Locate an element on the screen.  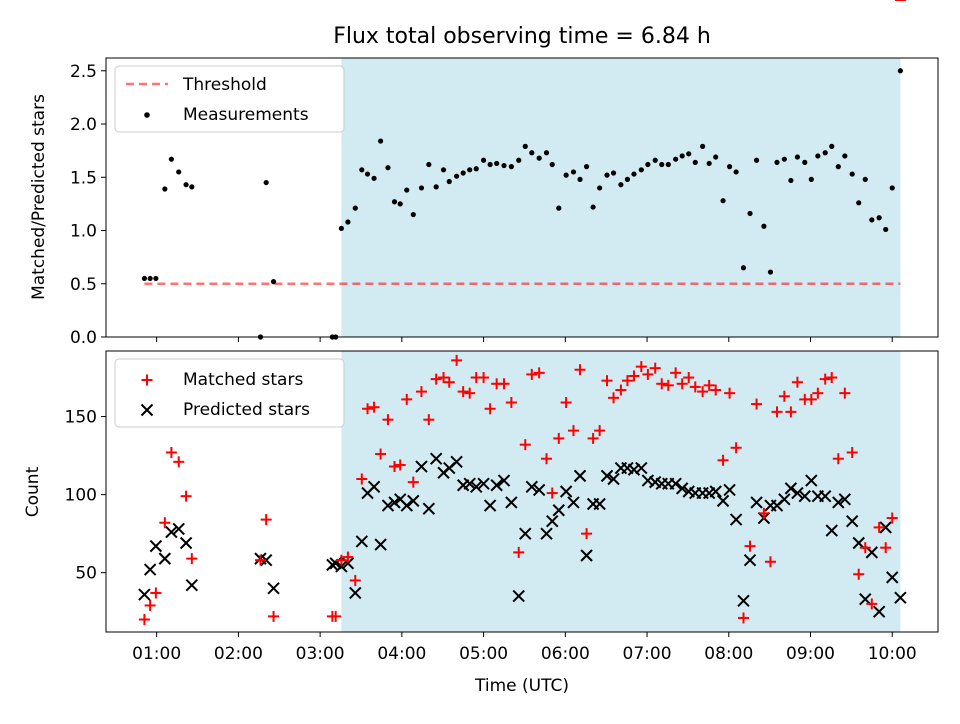
x-tick-label: 07:00 is located at coordinates (647, 654).